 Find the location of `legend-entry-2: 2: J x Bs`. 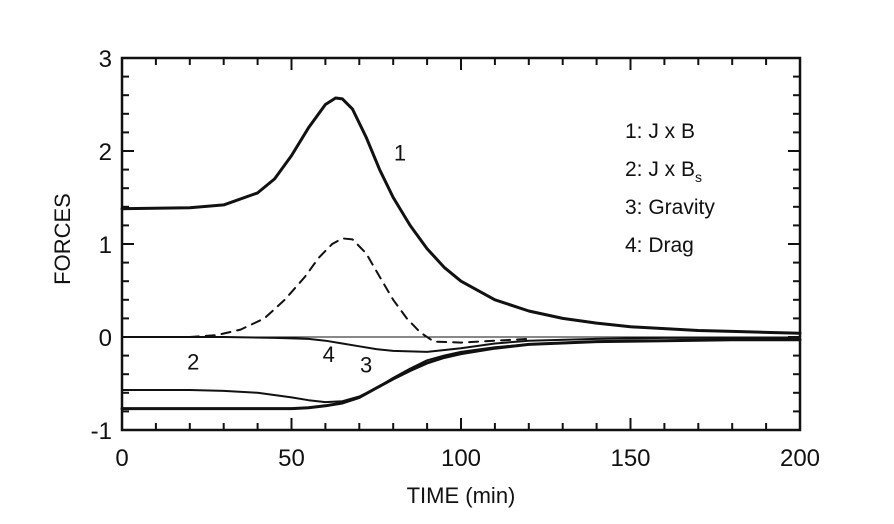

legend-entry-2: 2: J x Bs is located at coordinates (663, 171).